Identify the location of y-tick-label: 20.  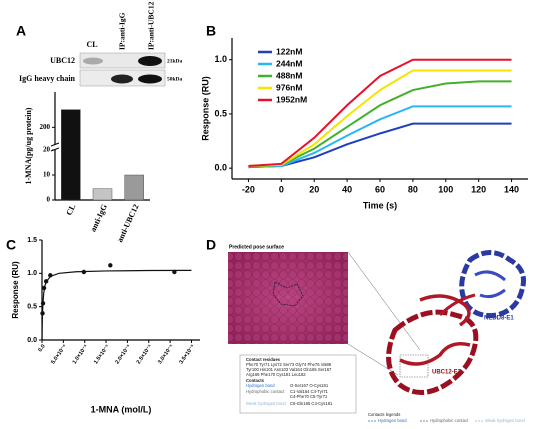
(47, 150).